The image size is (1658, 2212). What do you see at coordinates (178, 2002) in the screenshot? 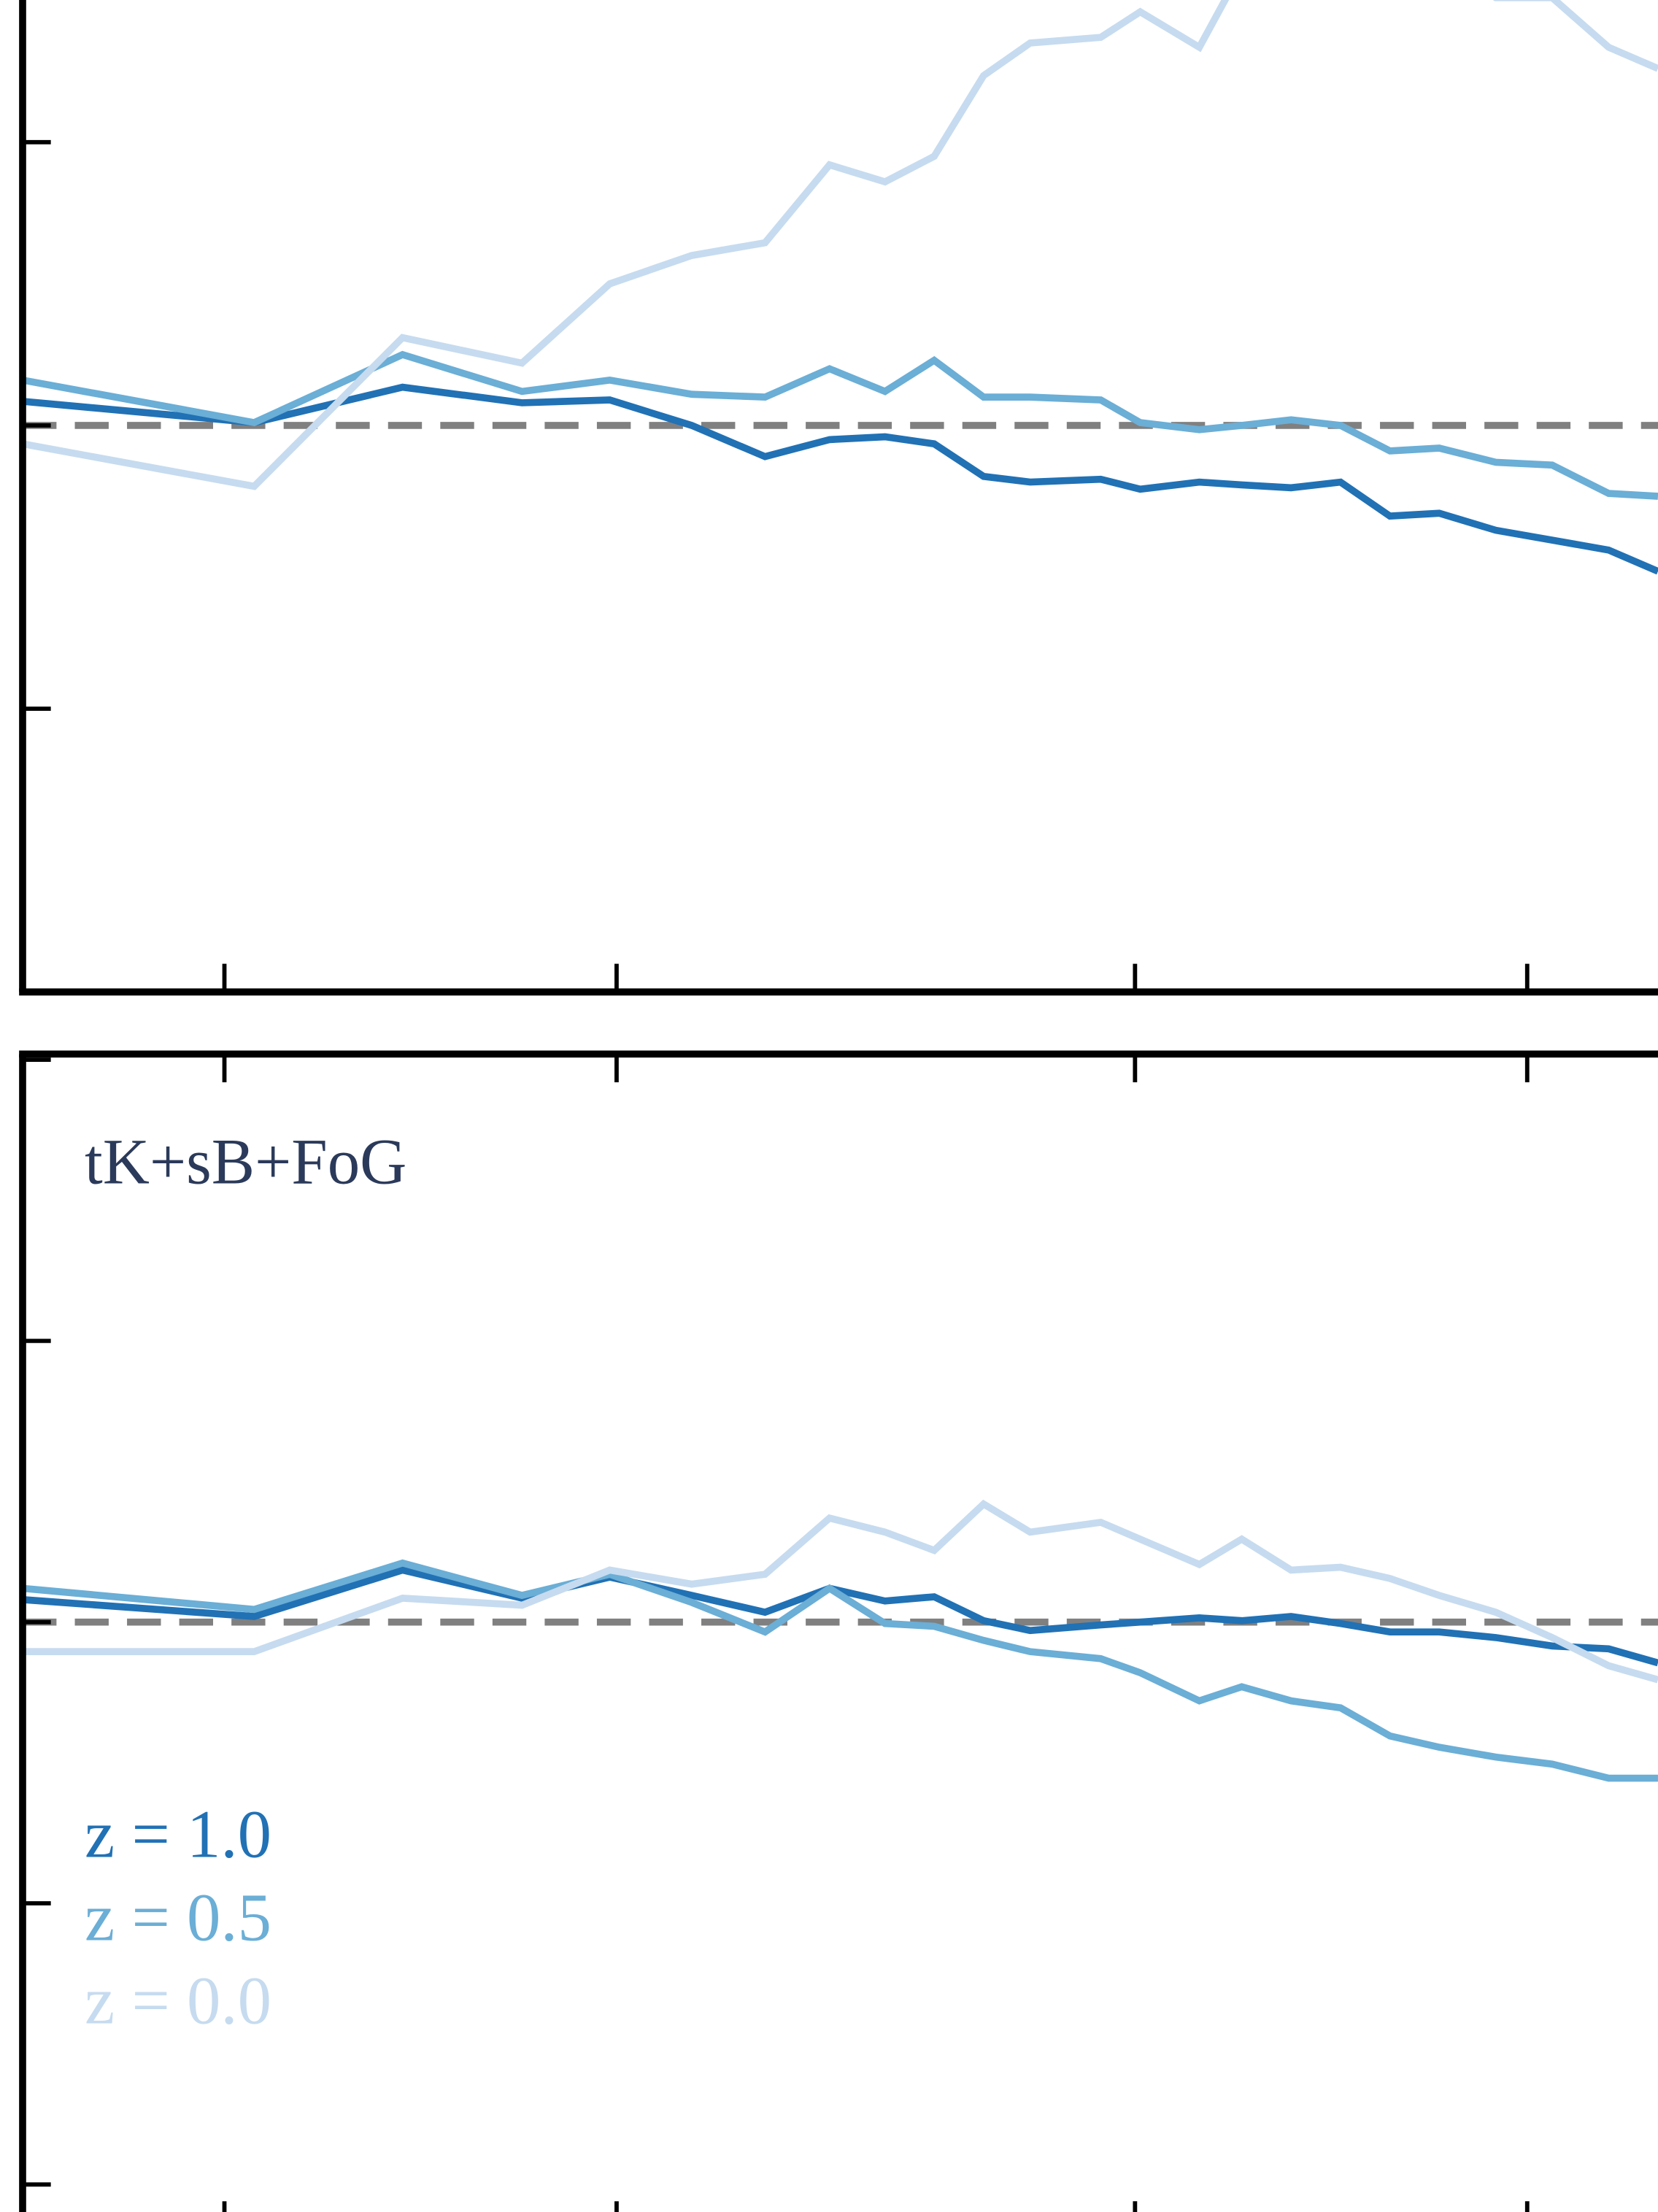
I see `legend-entry: z = 0.0` at bounding box center [178, 2002].